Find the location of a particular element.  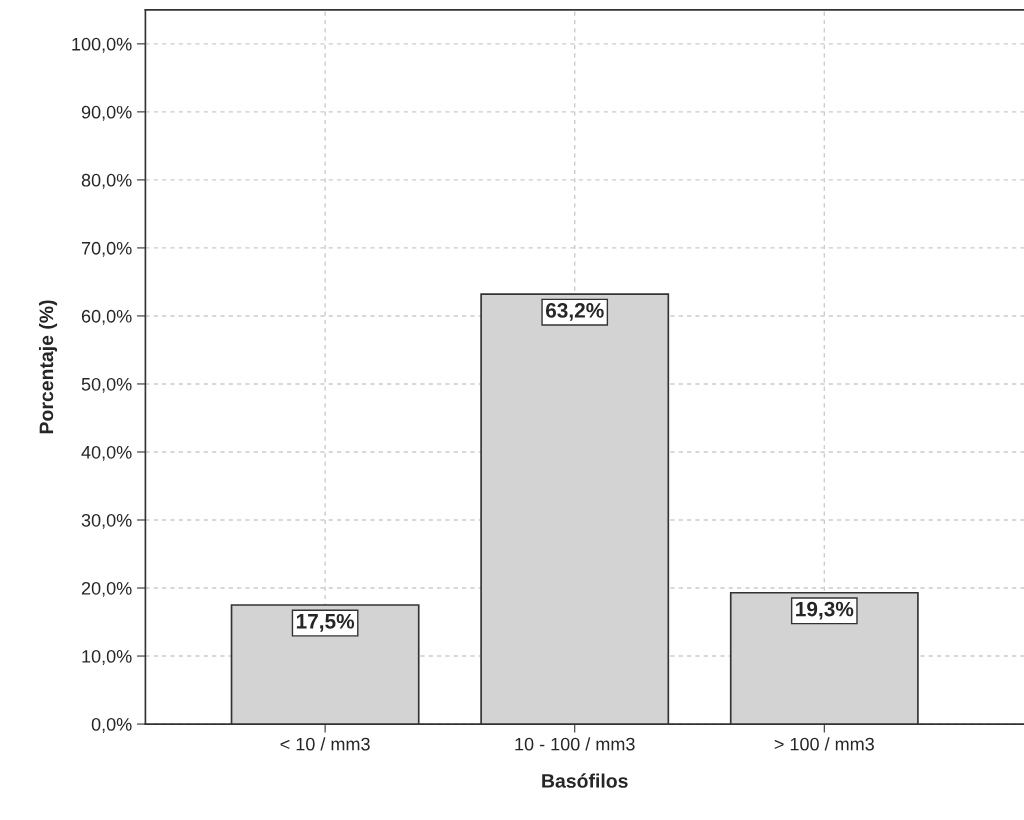

data-label: 19,3% is located at coordinates (825, 610).